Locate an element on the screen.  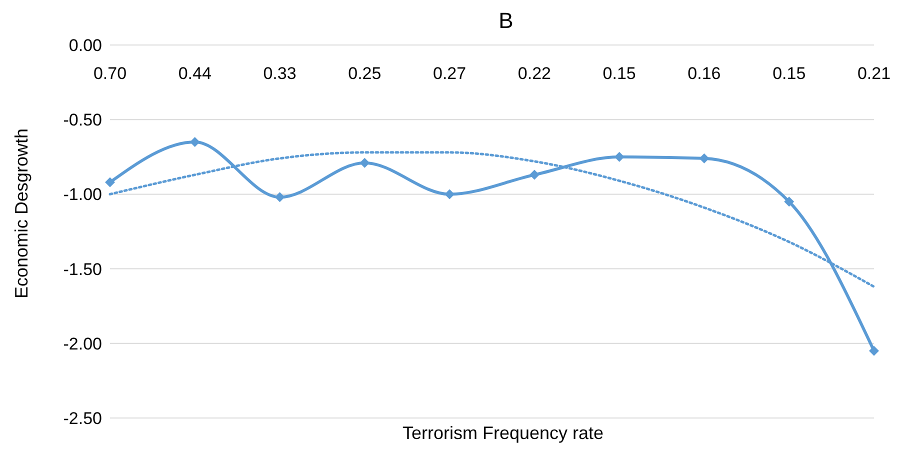
x-tick-label: 0.16 is located at coordinates (704, 73).